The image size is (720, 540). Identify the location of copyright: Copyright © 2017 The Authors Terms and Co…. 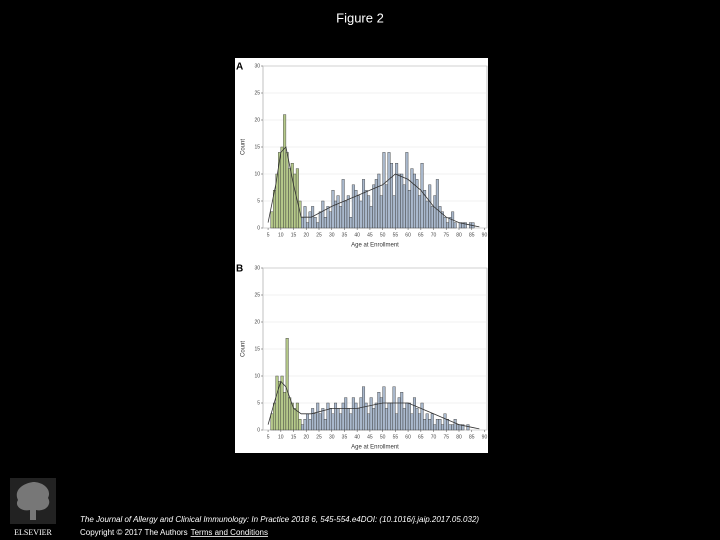
(174, 532).